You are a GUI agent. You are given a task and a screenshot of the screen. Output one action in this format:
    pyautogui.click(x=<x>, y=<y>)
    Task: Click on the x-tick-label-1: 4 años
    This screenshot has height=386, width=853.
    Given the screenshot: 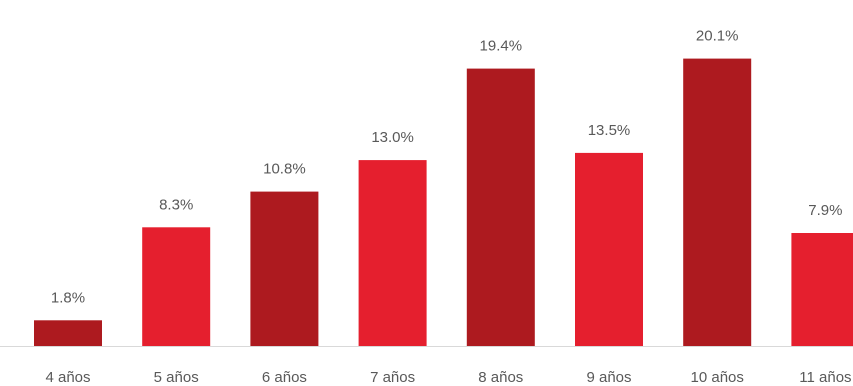 What is the action you would take?
    pyautogui.click(x=67, y=377)
    